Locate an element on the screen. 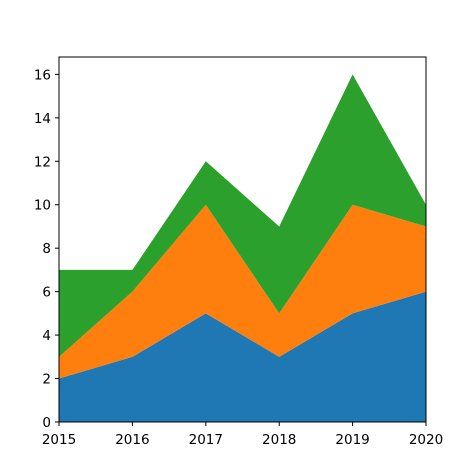 This screenshot has width=474, height=474. x-tick-label: 2018 is located at coordinates (279, 440).